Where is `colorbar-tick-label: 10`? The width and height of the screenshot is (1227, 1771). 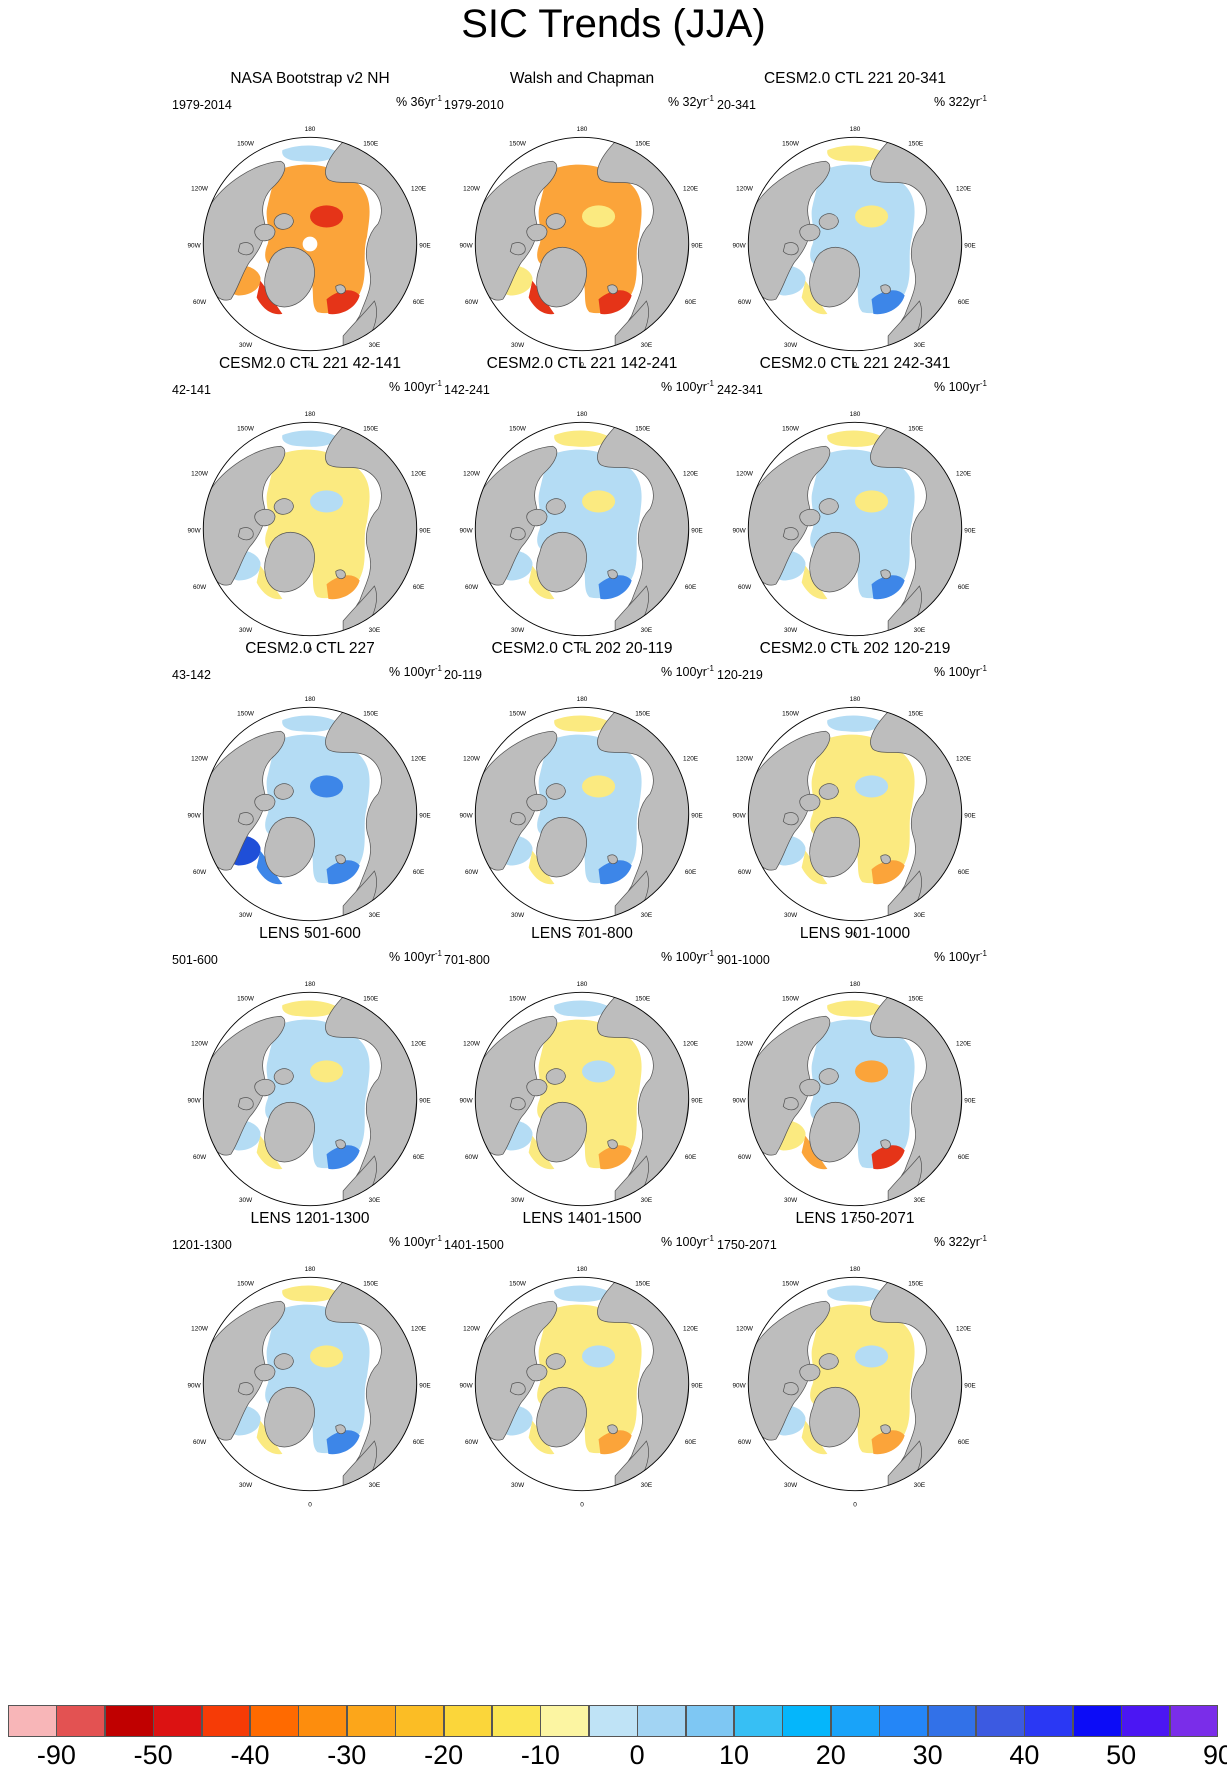
colorbar-tick-label: 10 is located at coordinates (734, 1755).